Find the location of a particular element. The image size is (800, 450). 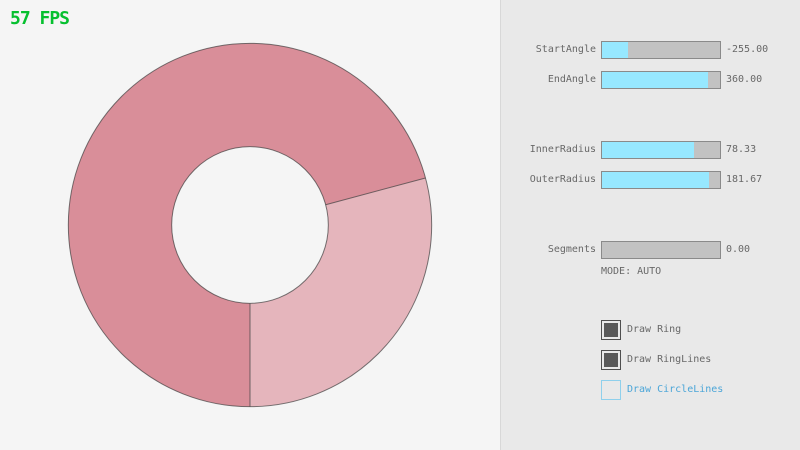

inner-radius-slider is located at coordinates (661, 150).